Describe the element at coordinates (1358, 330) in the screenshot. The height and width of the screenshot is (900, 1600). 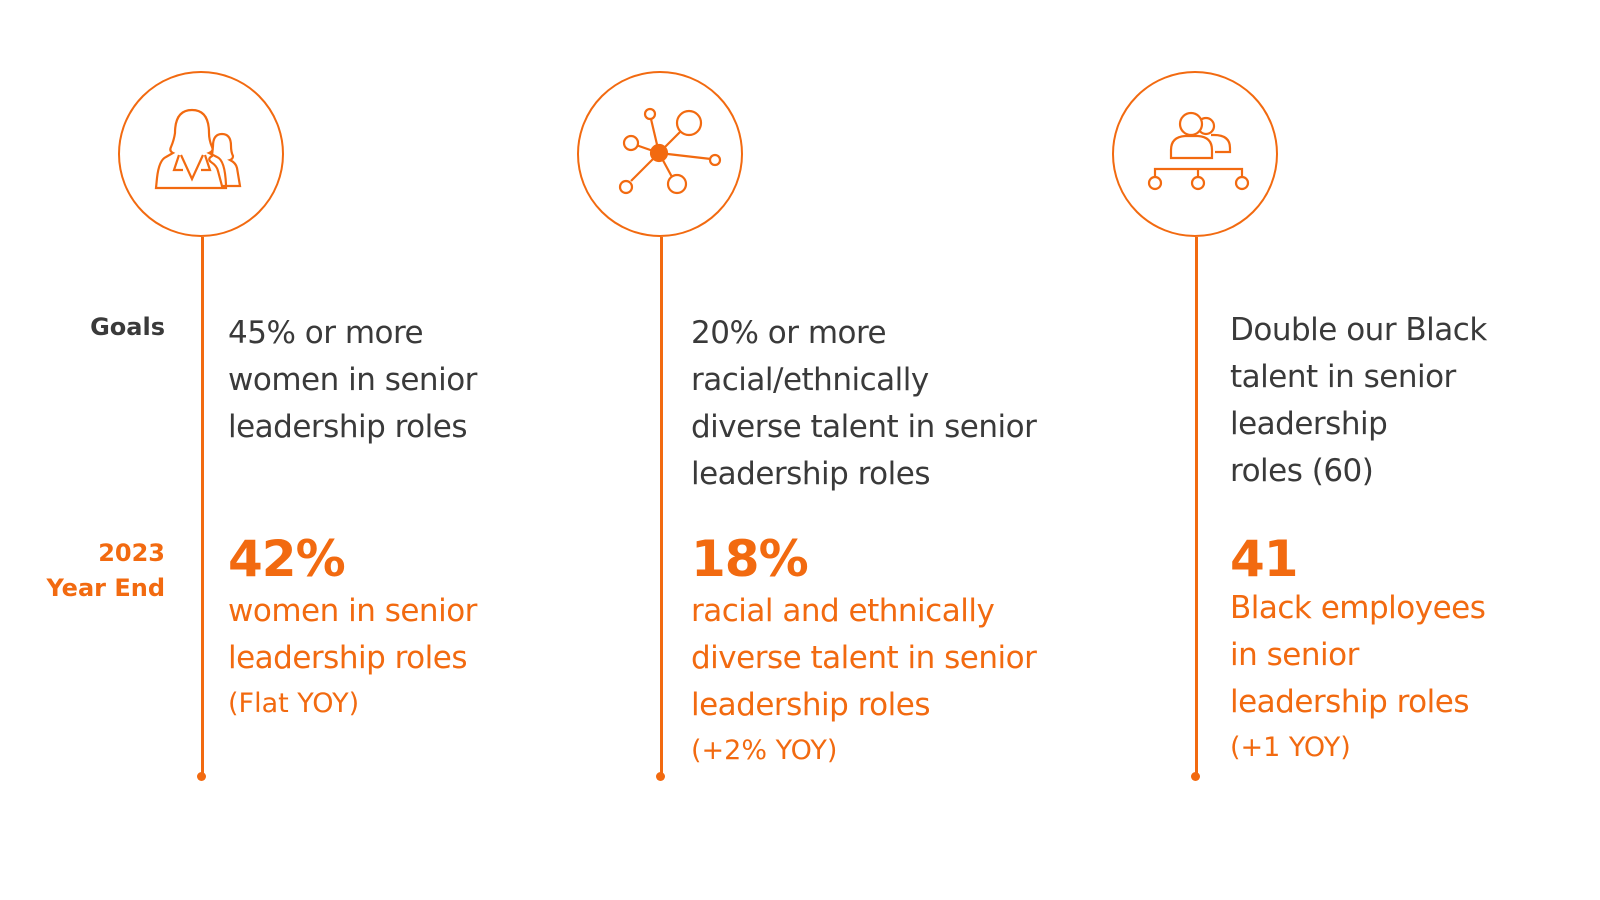
I see `goal-line: Double our Black` at that location.